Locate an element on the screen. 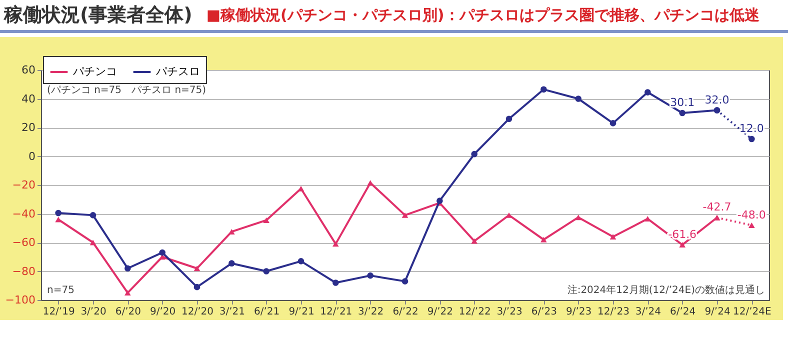  y-tick-label: 0 is located at coordinates (32, 156).